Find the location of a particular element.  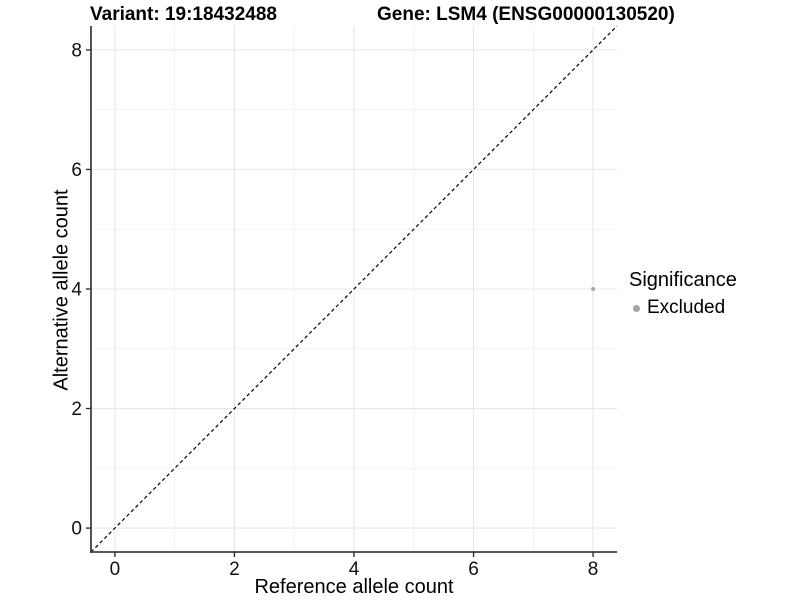

y-tick-label: 6 is located at coordinates (76, 170).